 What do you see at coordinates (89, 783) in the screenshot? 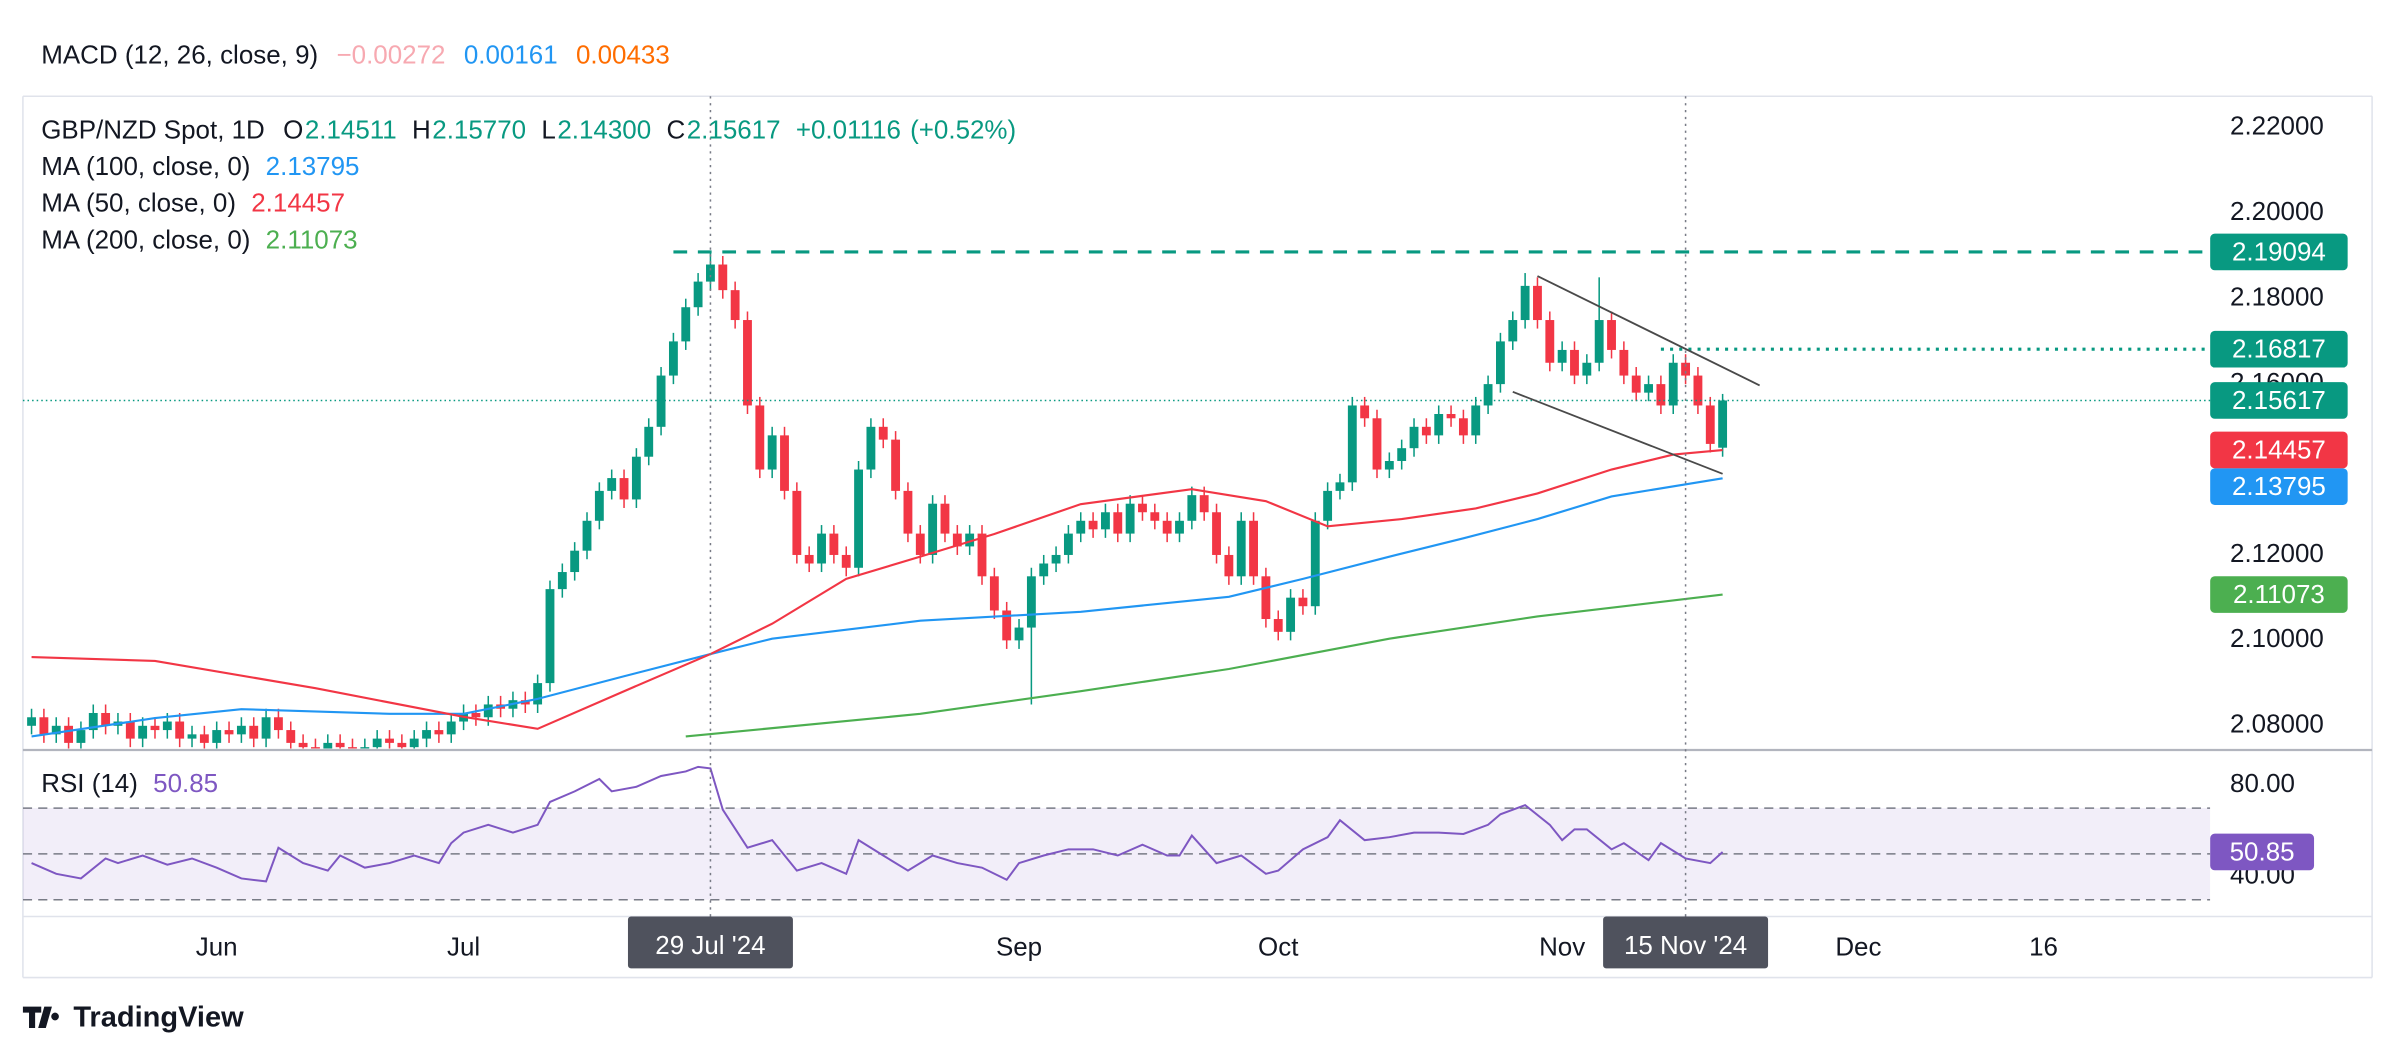
I see `rsi-name: RSI (14)` at bounding box center [89, 783].